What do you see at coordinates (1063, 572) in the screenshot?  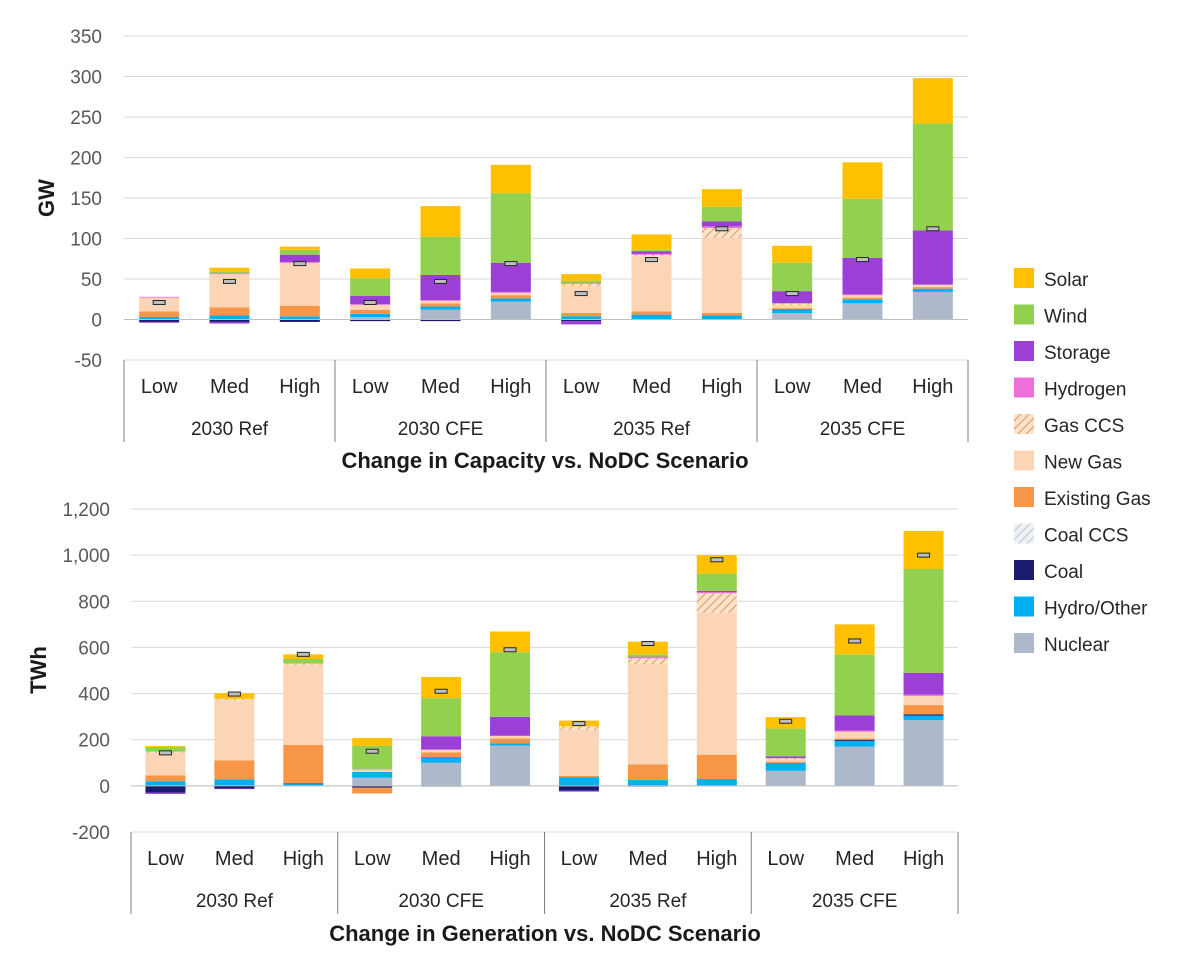 I see `legend-label-coal: Coal` at bounding box center [1063, 572].